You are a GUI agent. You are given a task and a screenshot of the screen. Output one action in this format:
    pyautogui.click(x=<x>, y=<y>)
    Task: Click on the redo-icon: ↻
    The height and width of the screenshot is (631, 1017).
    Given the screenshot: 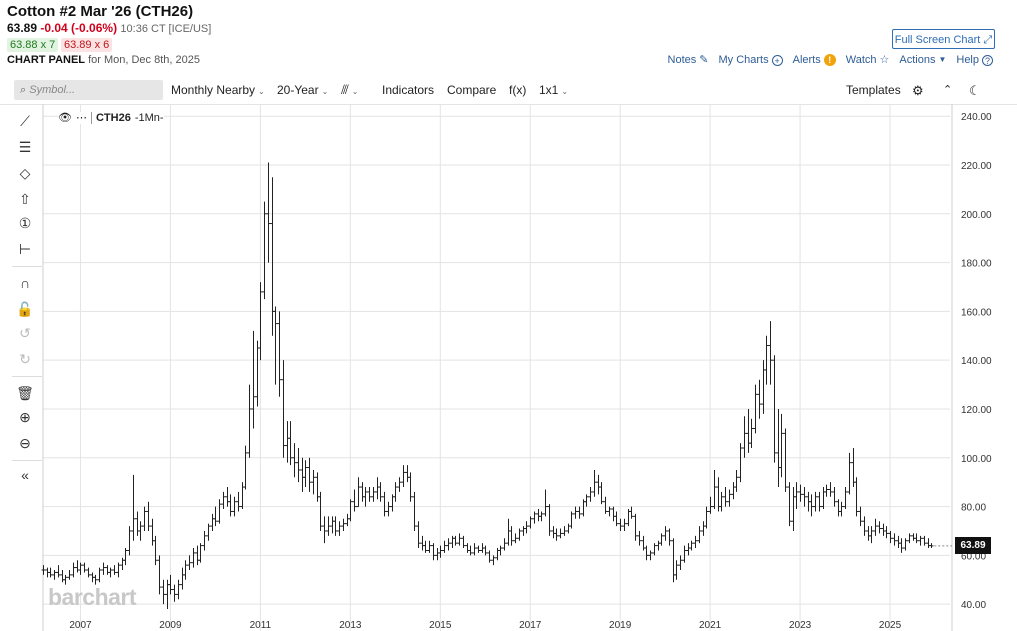 What is the action you would take?
    pyautogui.click(x=25, y=359)
    